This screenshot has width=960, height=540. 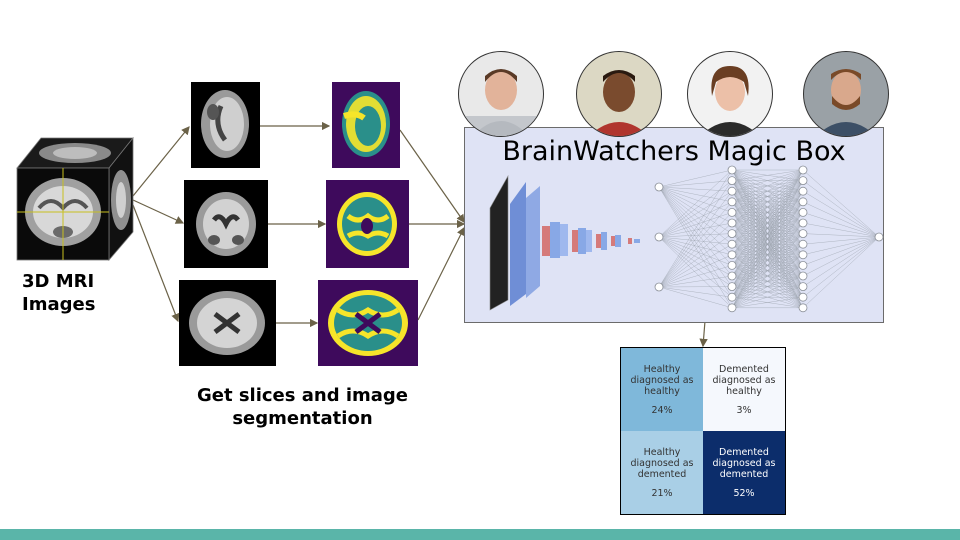 I want to click on slices-segmentation-label: Get slices and image segmentation, so click(x=302, y=407).